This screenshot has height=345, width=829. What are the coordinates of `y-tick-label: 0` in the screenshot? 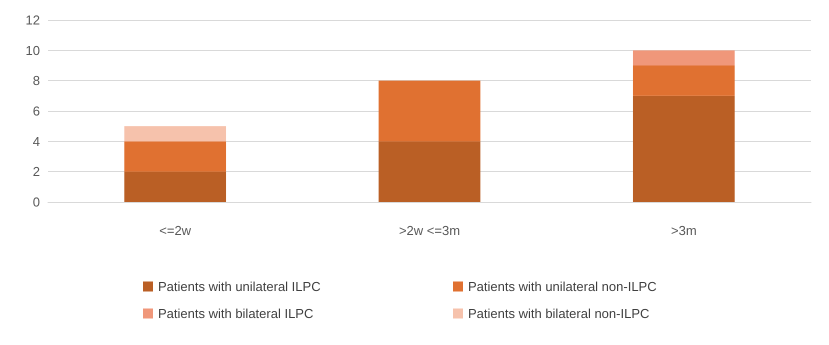 It's located at (36, 202).